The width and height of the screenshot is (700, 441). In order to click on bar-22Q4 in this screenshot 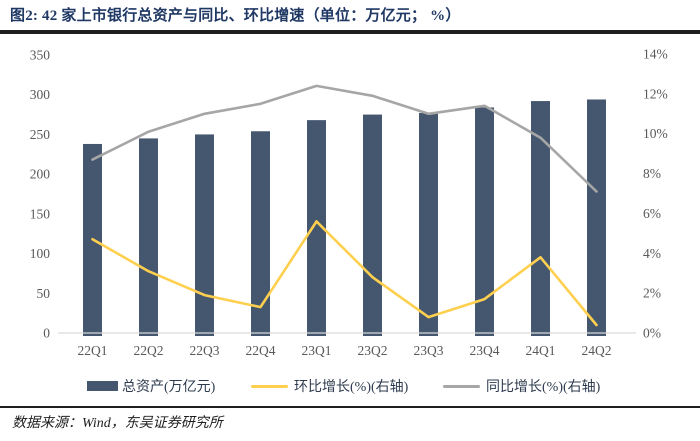, I will do `click(260, 233)`.